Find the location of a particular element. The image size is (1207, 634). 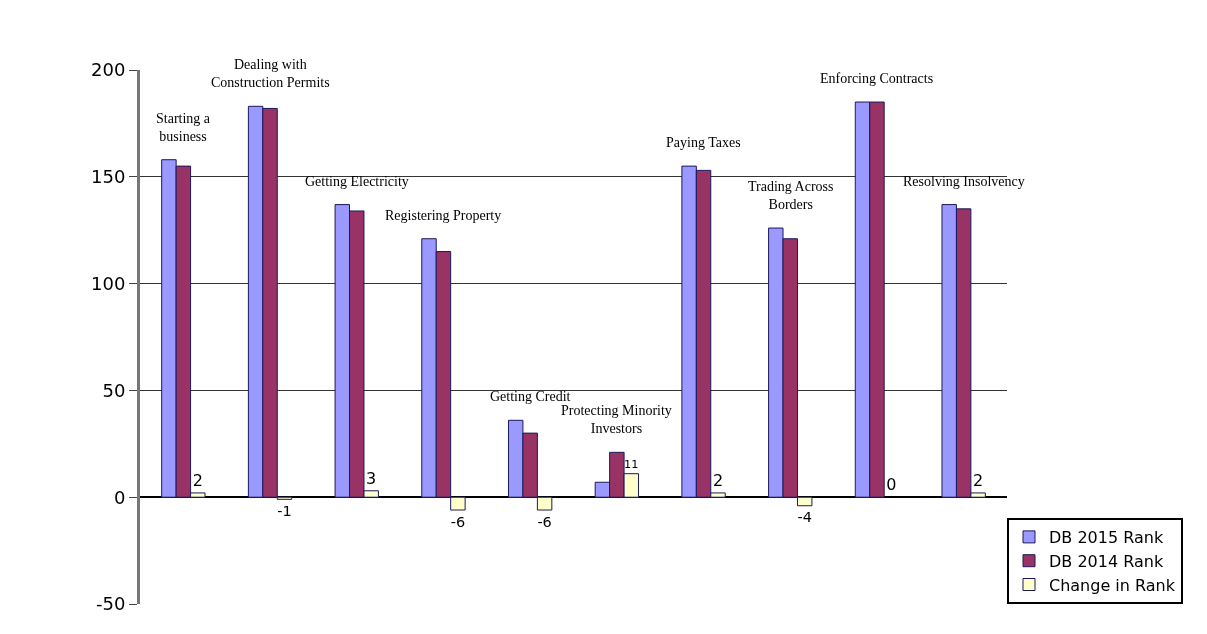

data-label: 3 is located at coordinates (371, 478).